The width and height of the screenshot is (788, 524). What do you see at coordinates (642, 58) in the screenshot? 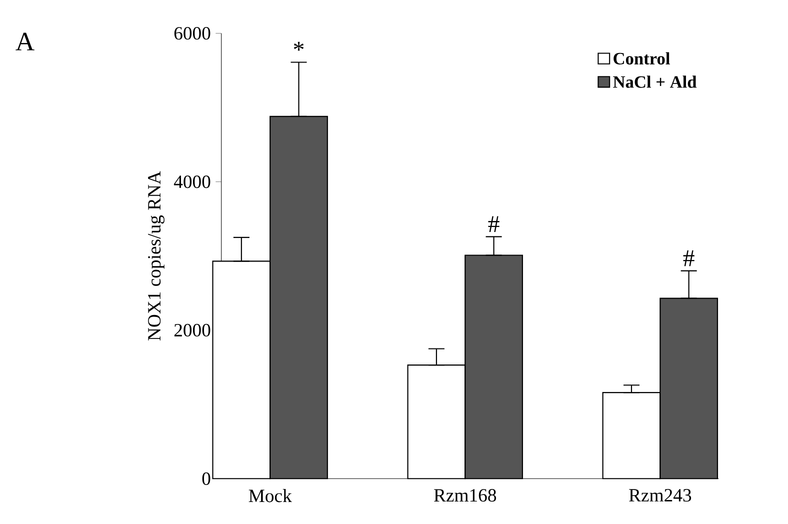
I see `legend-label: Control` at bounding box center [642, 58].